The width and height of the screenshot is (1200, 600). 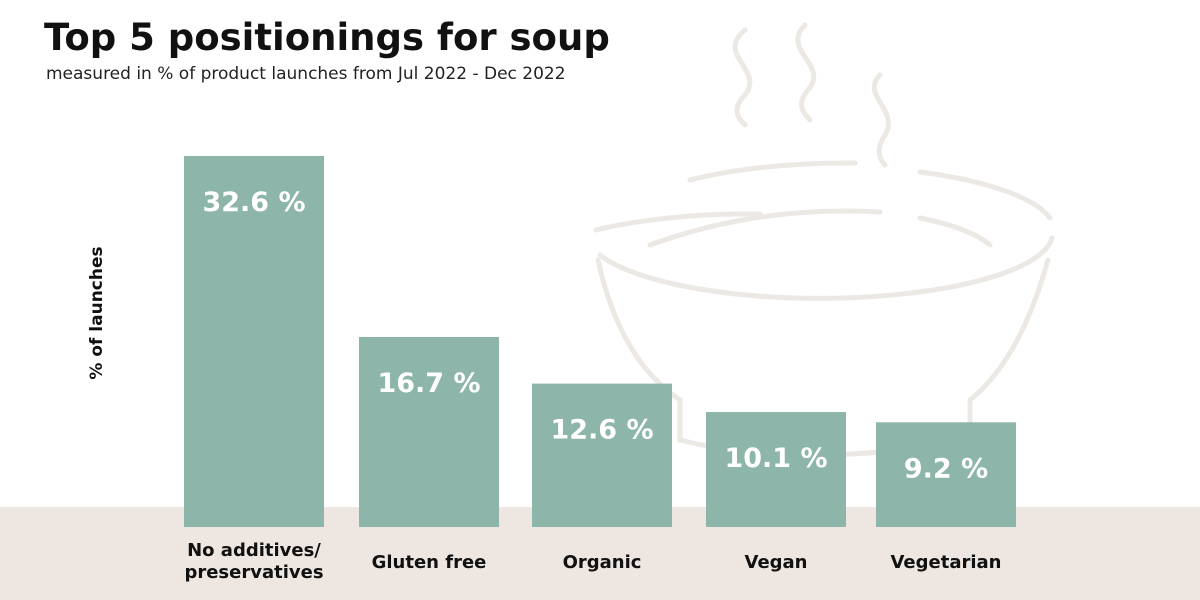 What do you see at coordinates (602, 562) in the screenshot?
I see `x-tick-label: Organic` at bounding box center [602, 562].